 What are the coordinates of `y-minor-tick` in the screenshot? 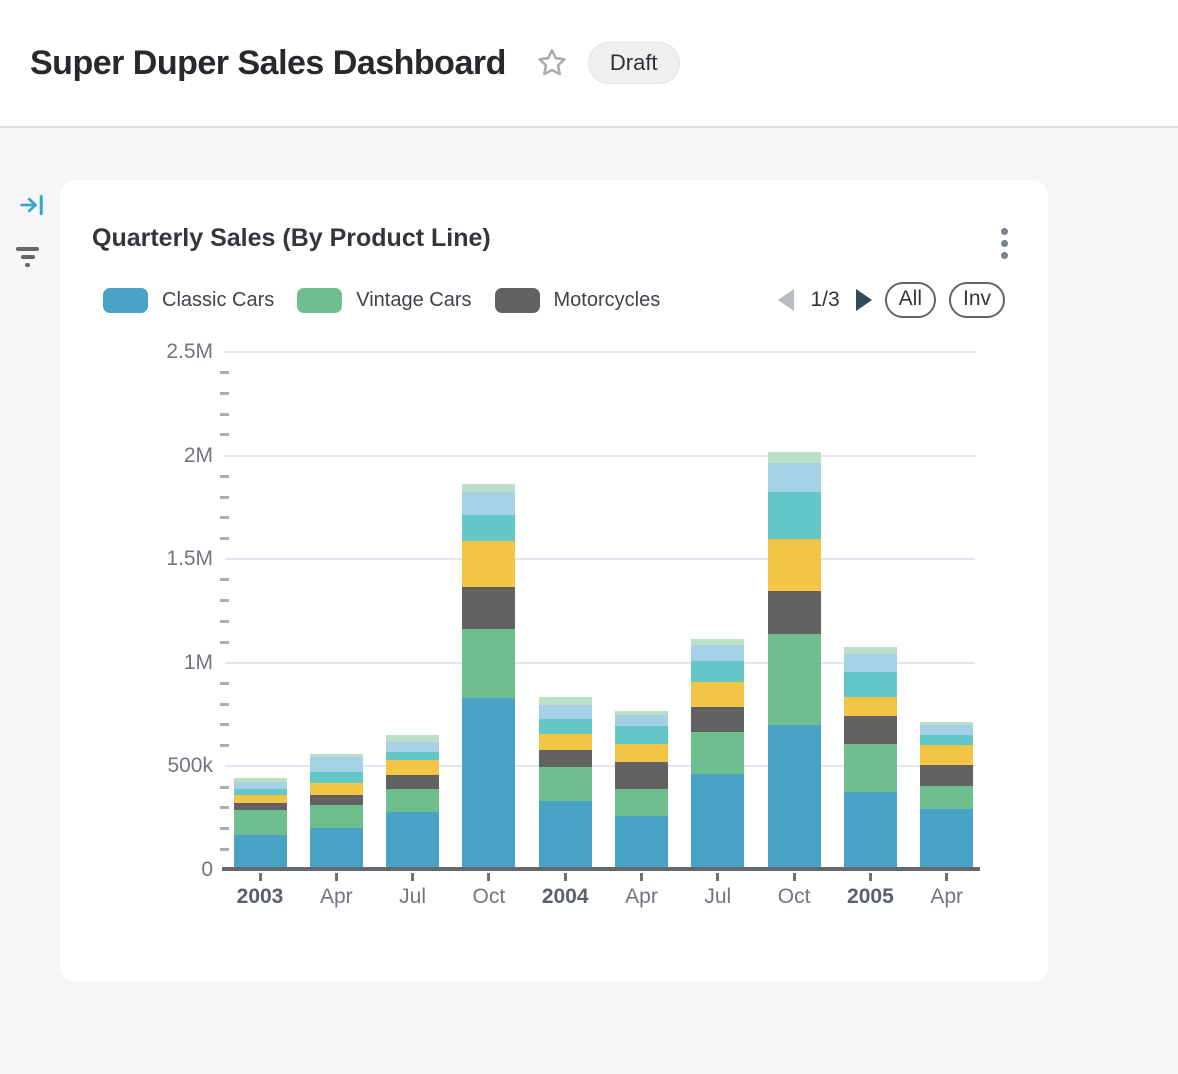 It's located at (224, 518).